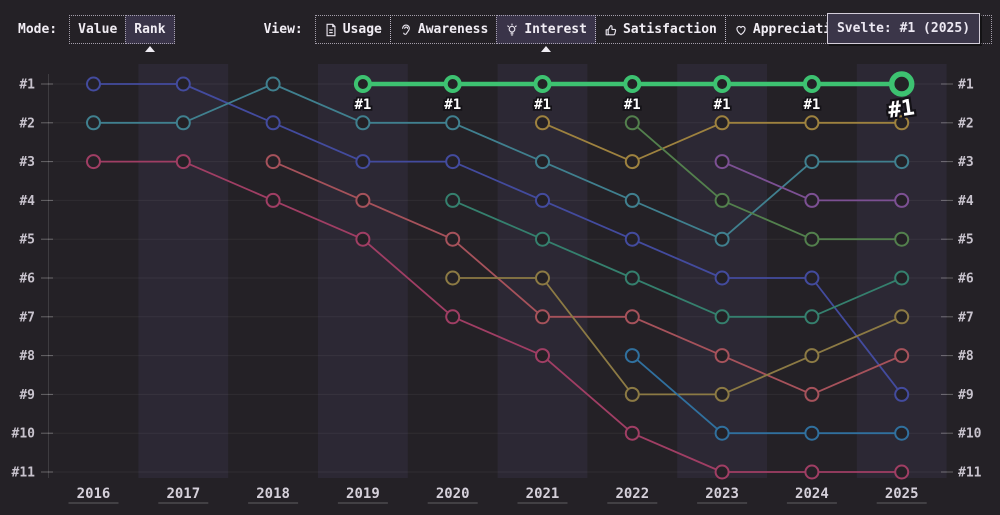  I want to click on year-label-2017: 2017, so click(183, 494).